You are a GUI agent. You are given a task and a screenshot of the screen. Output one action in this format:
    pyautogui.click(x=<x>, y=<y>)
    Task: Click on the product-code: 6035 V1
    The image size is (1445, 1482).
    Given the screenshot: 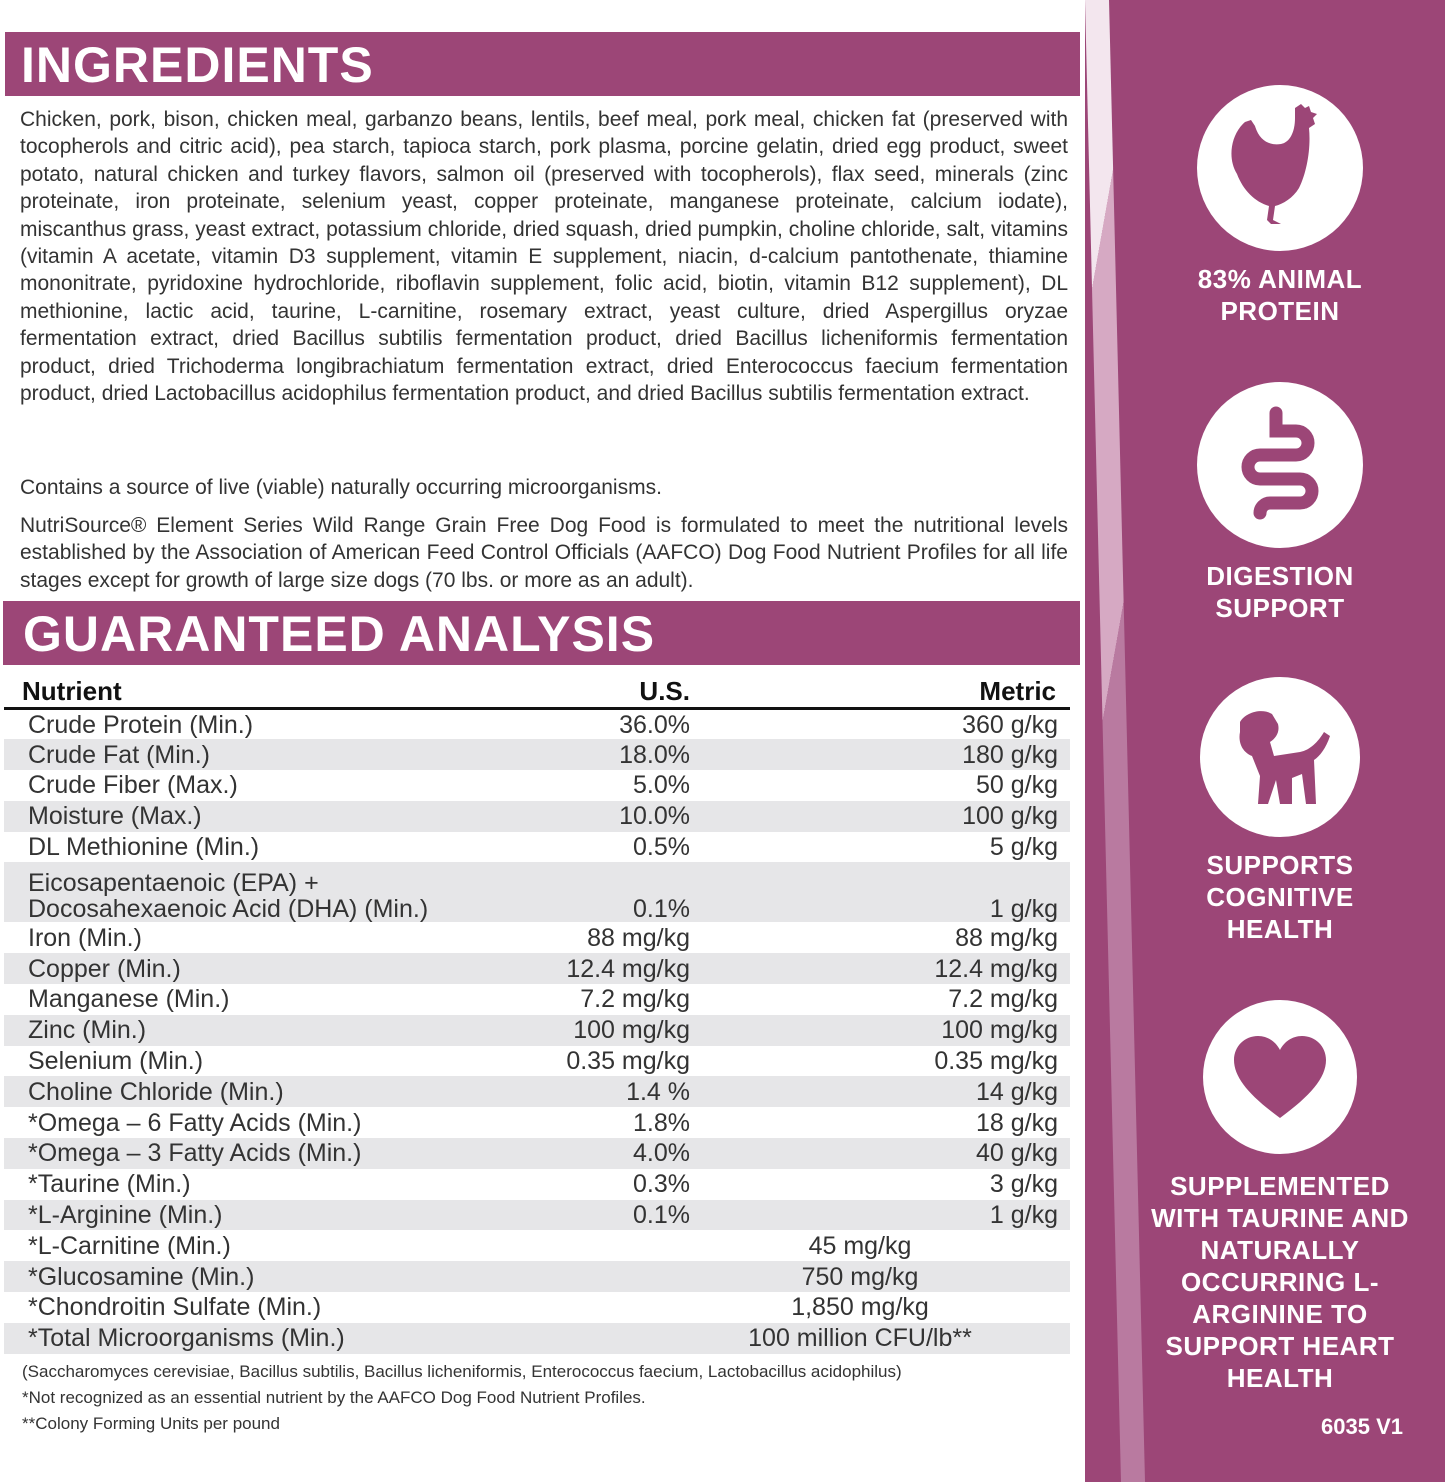 What is the action you would take?
    pyautogui.click(x=1362, y=1426)
    